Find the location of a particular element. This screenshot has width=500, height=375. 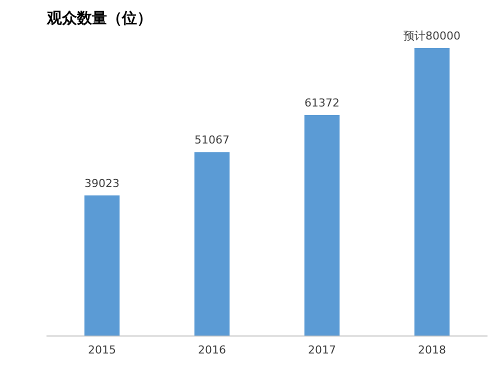

x-tick-label: 2015 is located at coordinates (102, 349).